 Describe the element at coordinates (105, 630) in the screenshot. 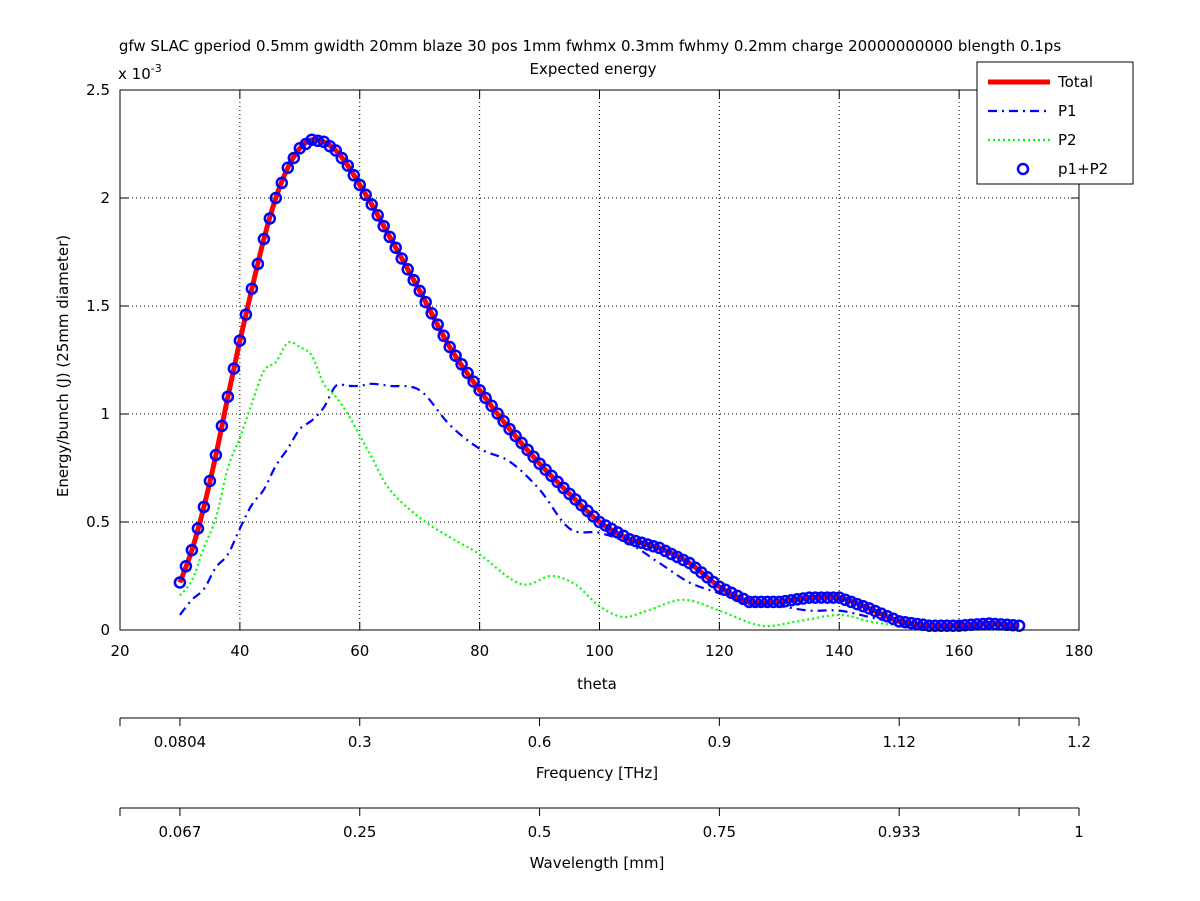

I see `y-tick-label: 0` at that location.